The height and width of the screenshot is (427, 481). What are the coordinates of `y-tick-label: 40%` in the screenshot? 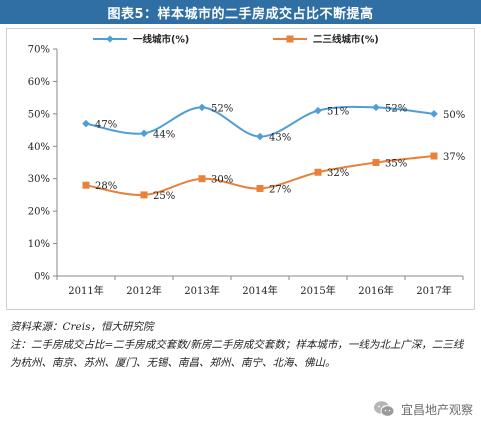 It's located at (39, 147).